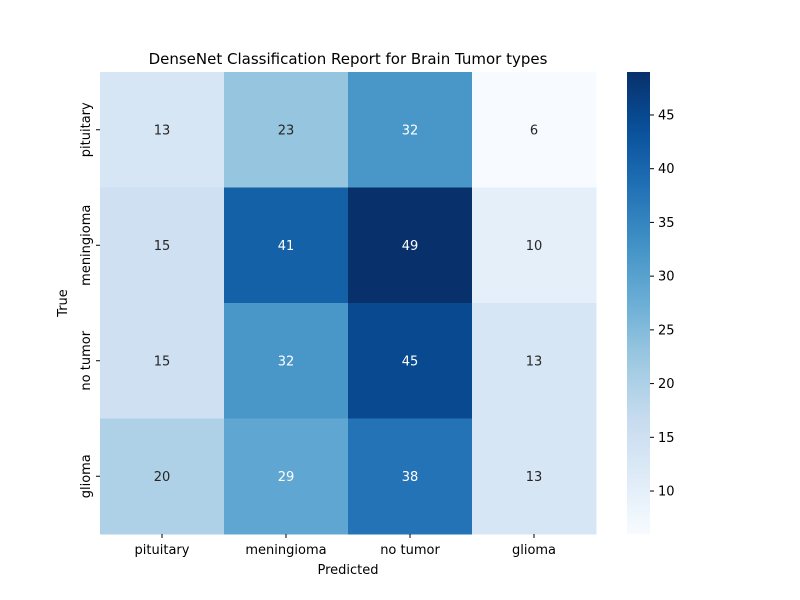 The height and width of the screenshot is (600, 800). I want to click on cell-value-label: 49, so click(410, 246).